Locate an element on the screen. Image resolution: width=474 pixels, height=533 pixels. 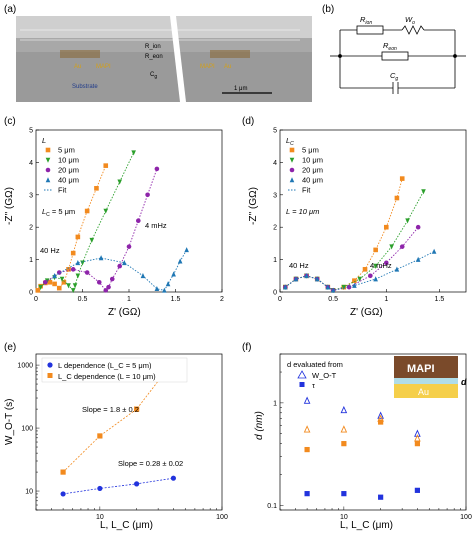
reon-symbol: Reon is located at coordinates (390, 46).